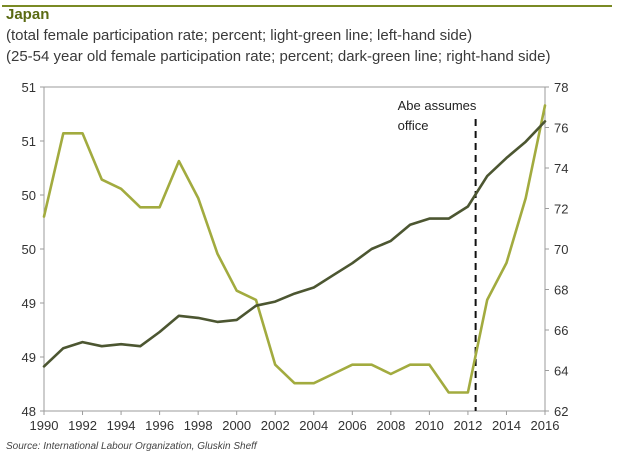 Image resolution: width=617 pixels, height=461 pixels. Describe the element at coordinates (561, 371) in the screenshot. I see `right-axis-tick-label: 64` at that location.